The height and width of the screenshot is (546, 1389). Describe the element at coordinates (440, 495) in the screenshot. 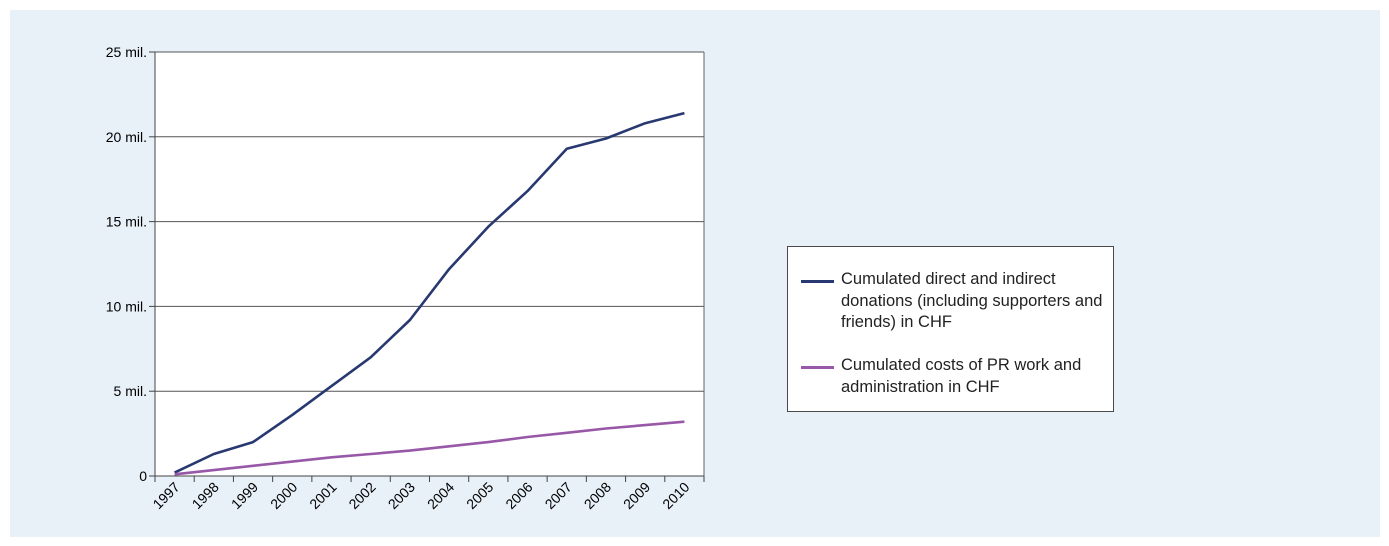

I see `x-tick-label: 2004` at that location.